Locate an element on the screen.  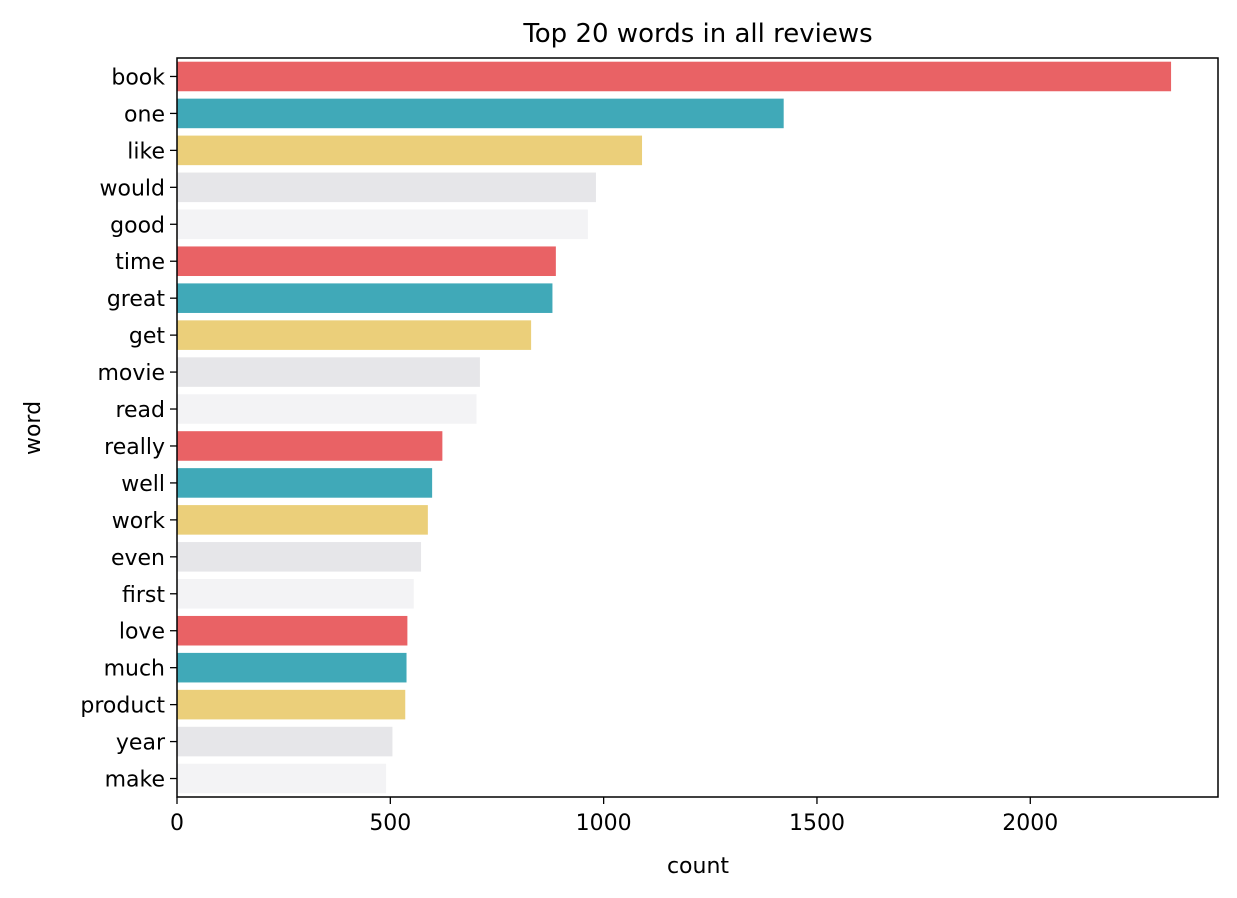
x-tick-label: 1000 is located at coordinates (604, 823).